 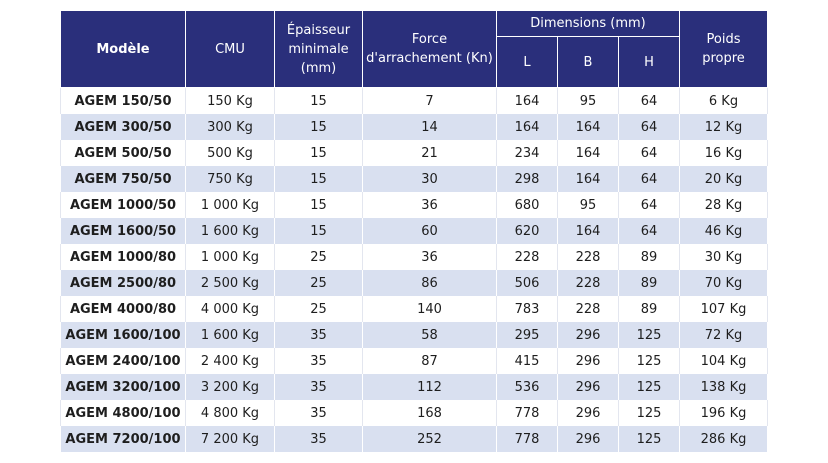 What do you see at coordinates (527, 100) in the screenshot?
I see `cell-dim-l: 164` at bounding box center [527, 100].